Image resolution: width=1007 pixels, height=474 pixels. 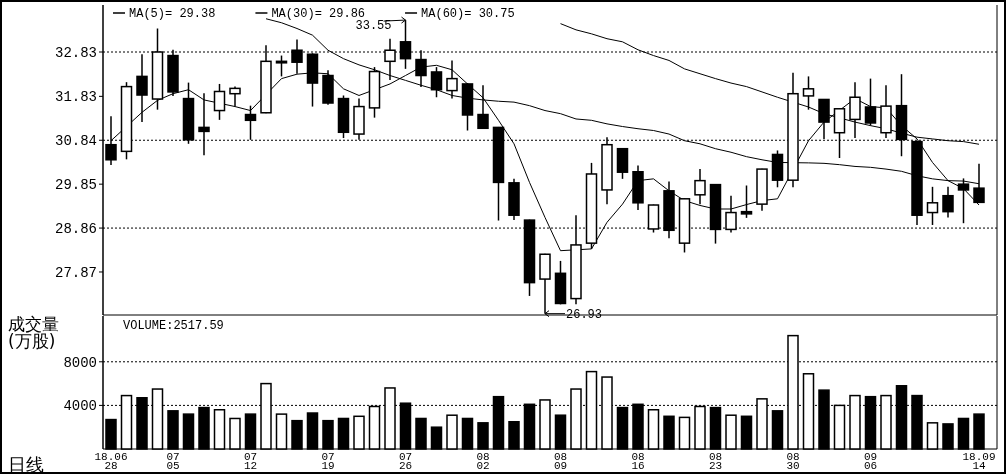 I want to click on xtick: 08 09, so click(x=560, y=461).